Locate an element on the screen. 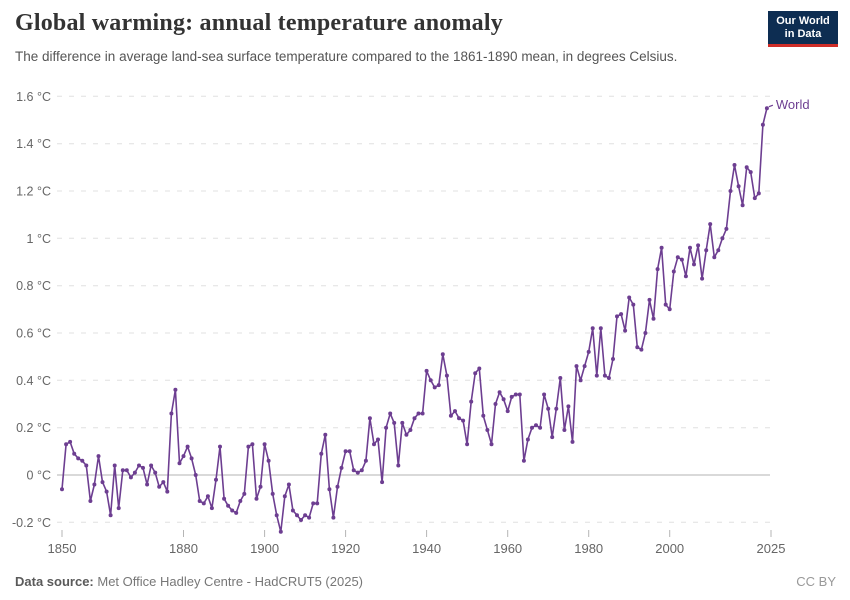 The image size is (850, 600). world-series-label: World is located at coordinates (793, 104).